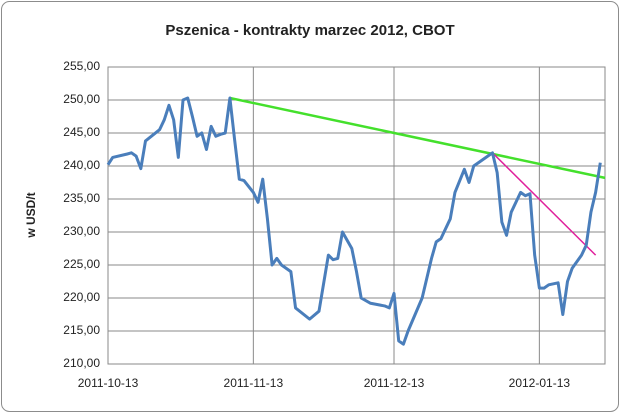 The image size is (620, 413). What do you see at coordinates (81, 99) in the screenshot?
I see `y-tick-label: 250,00` at bounding box center [81, 99].